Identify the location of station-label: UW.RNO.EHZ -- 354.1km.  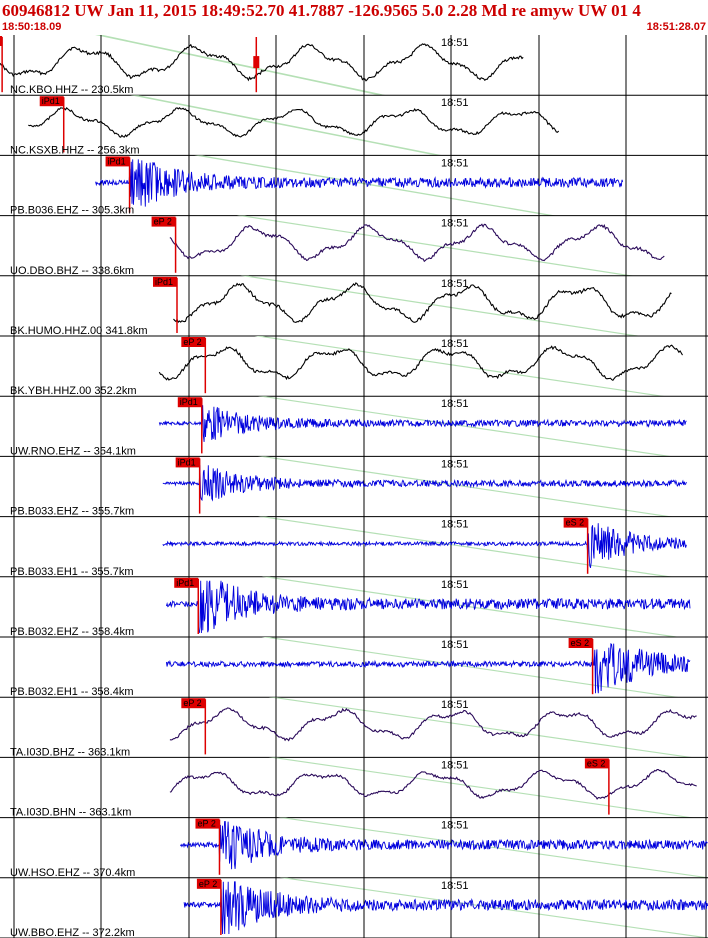
(73, 451).